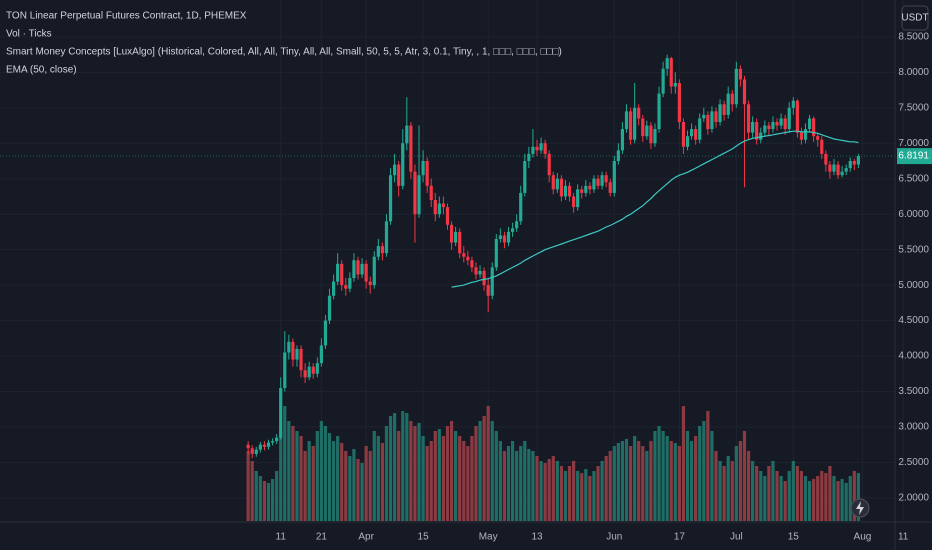 The width and height of the screenshot is (932, 550). I want to click on y-tick-label: 8.0000, so click(913, 72).